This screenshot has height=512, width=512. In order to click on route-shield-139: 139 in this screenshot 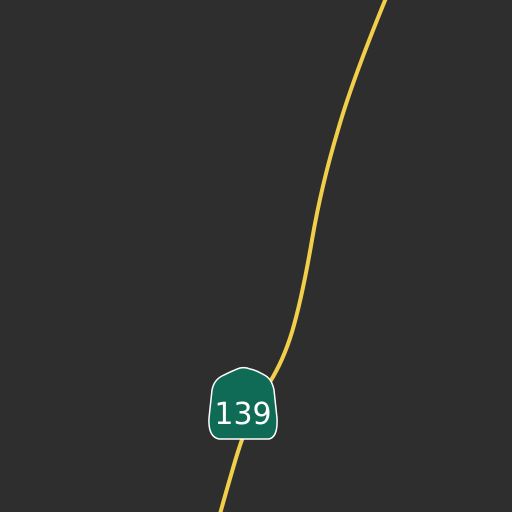, I will do `click(243, 403)`.